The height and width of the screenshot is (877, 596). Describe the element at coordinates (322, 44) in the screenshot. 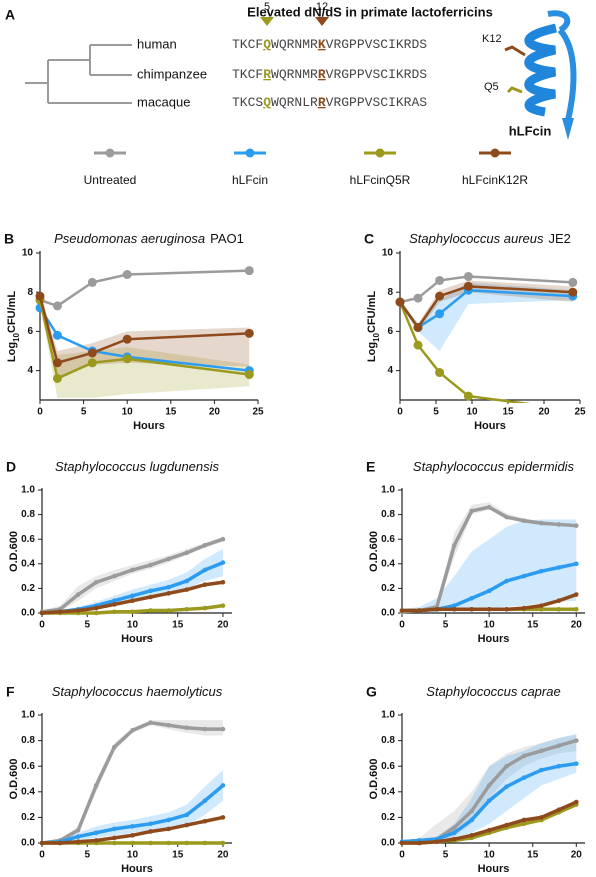

I see `sequence-segment: K` at that location.